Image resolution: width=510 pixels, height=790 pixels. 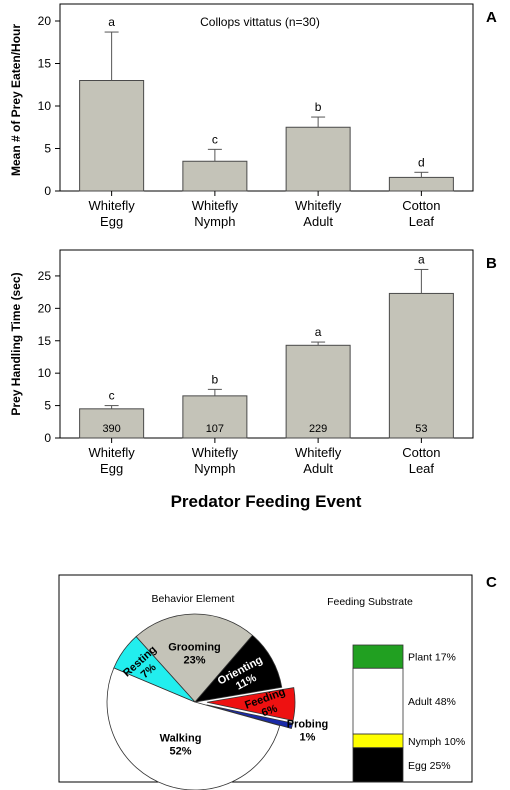 What do you see at coordinates (408, 713) in the screenshot?
I see `substrate-stack: Plant 17% Adult 48% Nymph 10% Egg 25%` at bounding box center [408, 713].